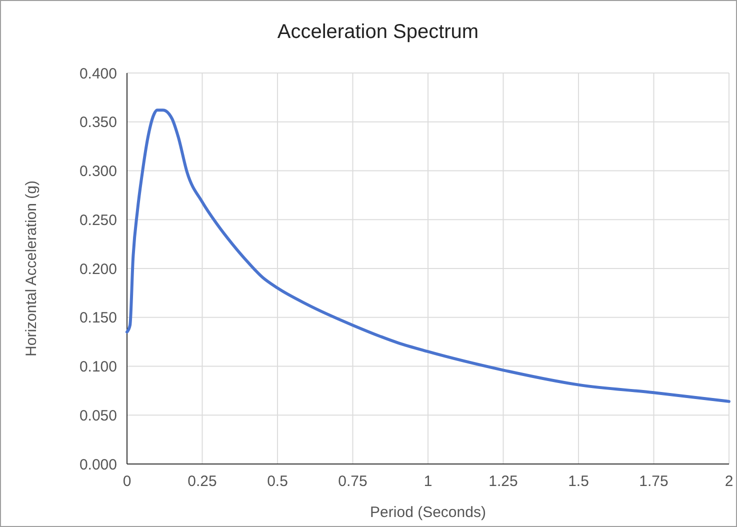 Image resolution: width=737 pixels, height=527 pixels. What do you see at coordinates (127, 481) in the screenshot?
I see `x-tick-label: 0` at bounding box center [127, 481].